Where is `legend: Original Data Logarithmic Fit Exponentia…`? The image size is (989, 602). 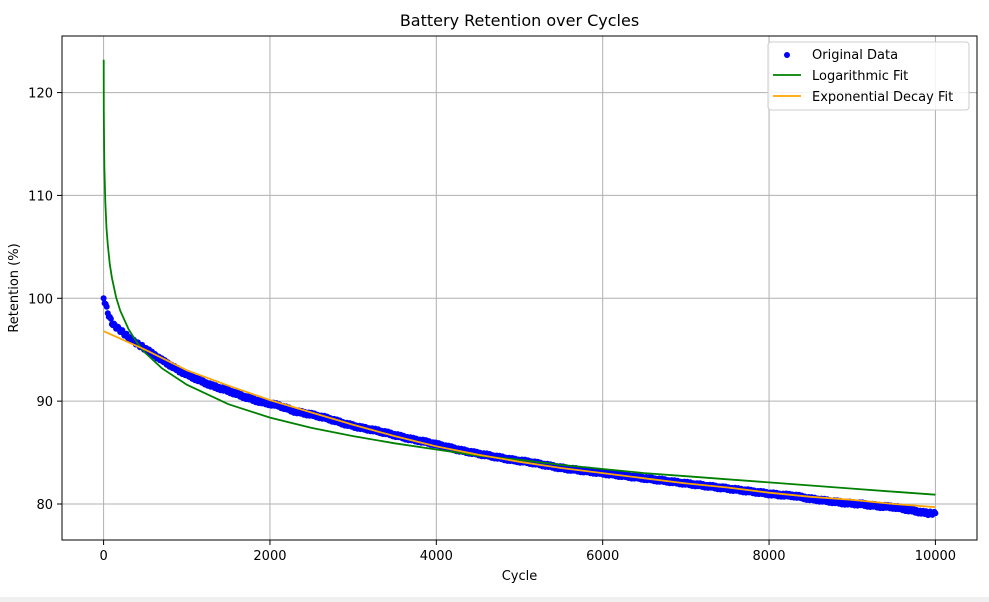 legend: Original Data Logarithmic Fit Exponentia… is located at coordinates (868, 76).